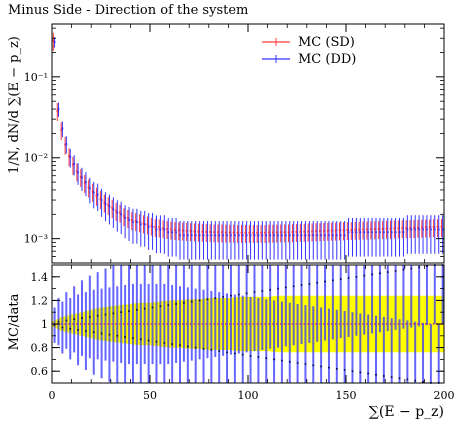 This screenshot has width=461, height=427. Describe the element at coordinates (326, 42) in the screenshot. I see `legend-label-mc-sd: MC (SD)` at that location.